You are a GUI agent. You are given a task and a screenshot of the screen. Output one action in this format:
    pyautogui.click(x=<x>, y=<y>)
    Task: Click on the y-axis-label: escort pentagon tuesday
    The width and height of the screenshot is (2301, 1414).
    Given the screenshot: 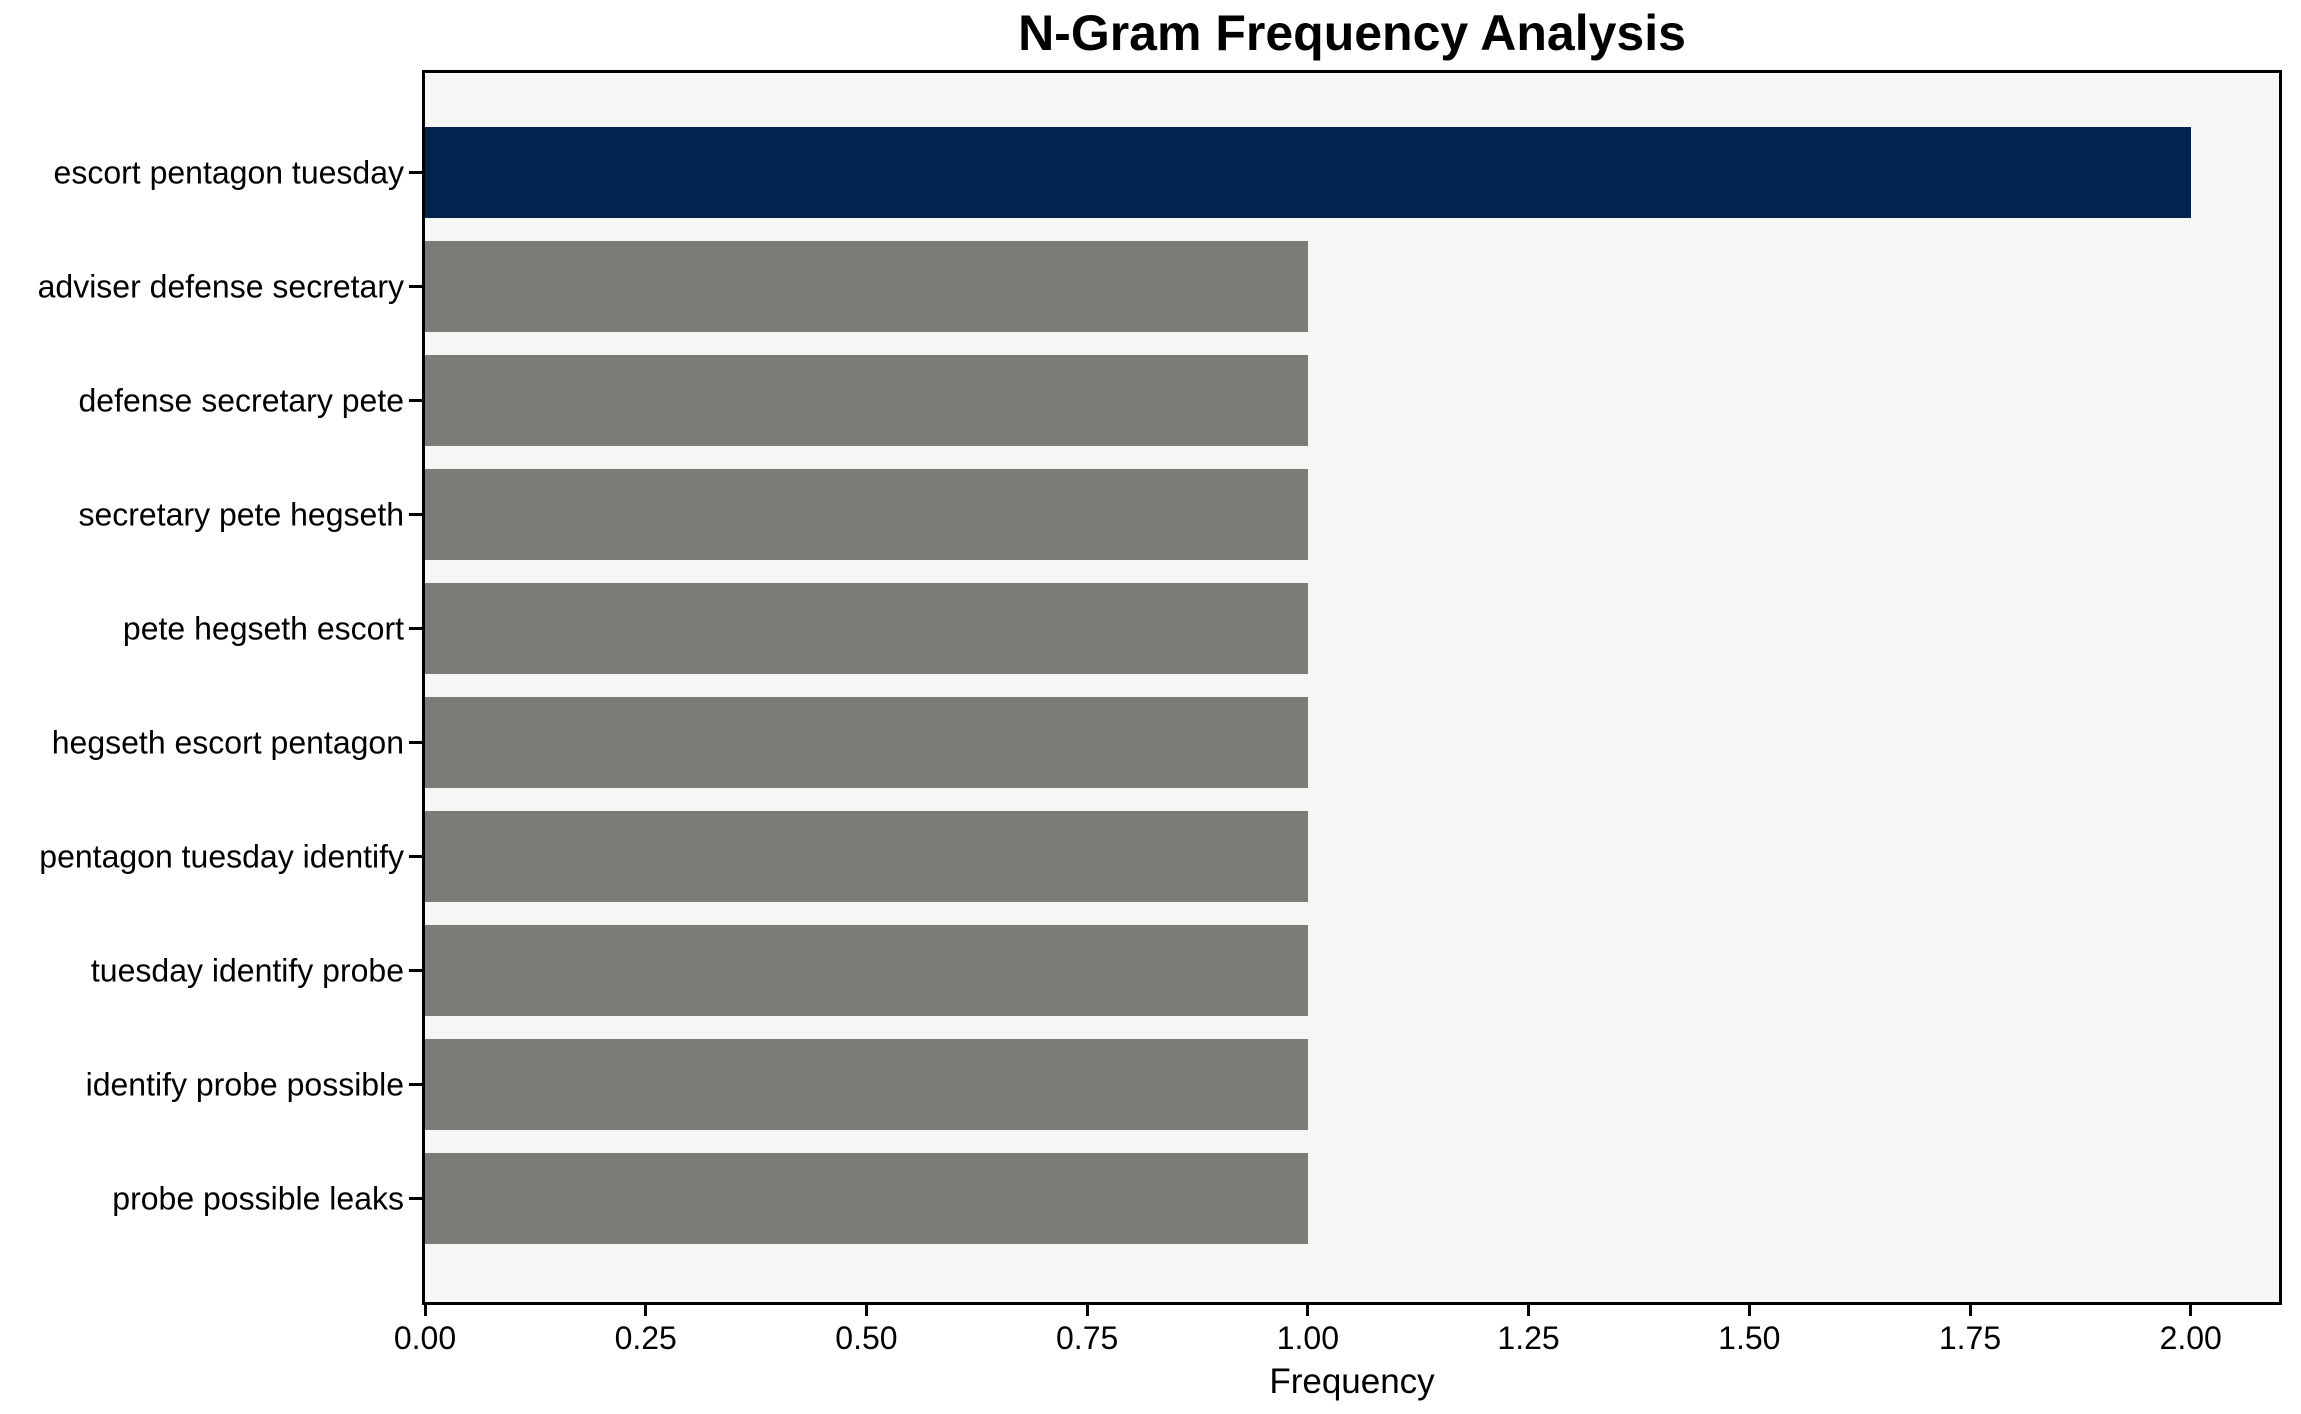 What is the action you would take?
    pyautogui.click(x=228, y=172)
    